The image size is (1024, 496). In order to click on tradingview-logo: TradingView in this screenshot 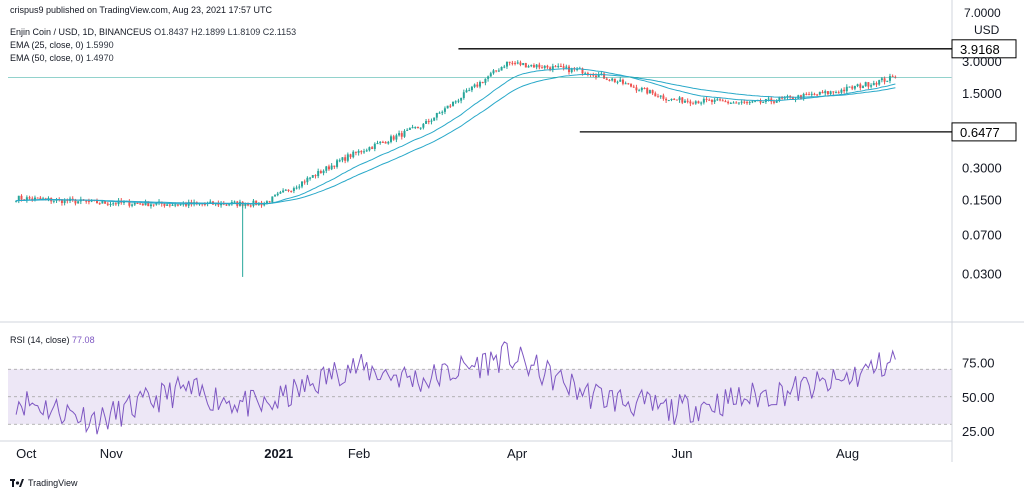, I will do `click(44, 483)`.